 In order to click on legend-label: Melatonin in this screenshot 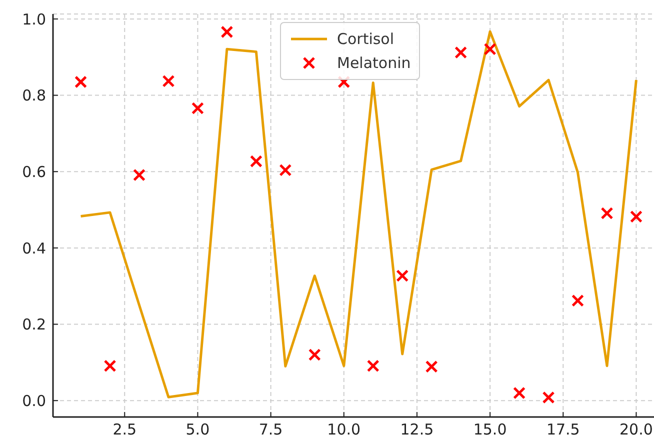, I will do `click(374, 63)`.